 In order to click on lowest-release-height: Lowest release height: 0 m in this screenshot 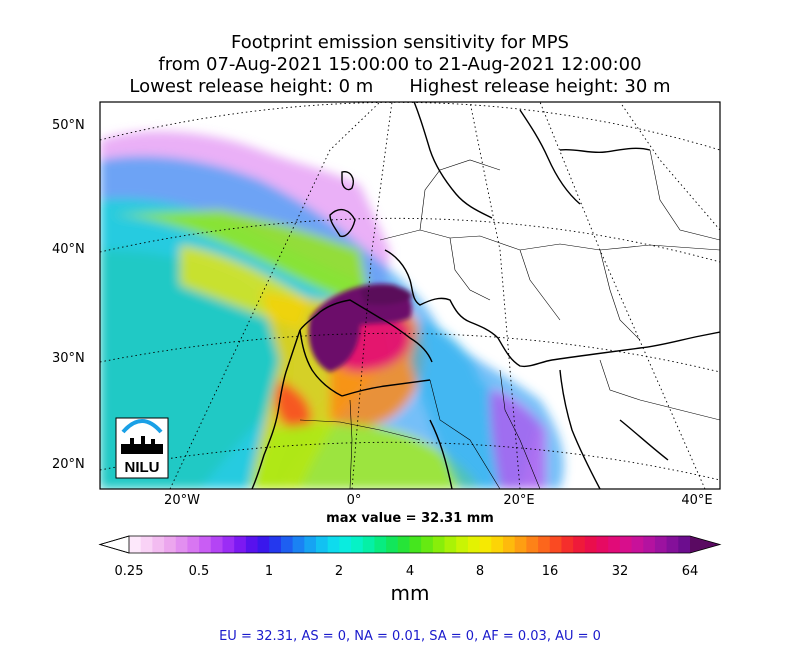, I will do `click(251, 86)`.